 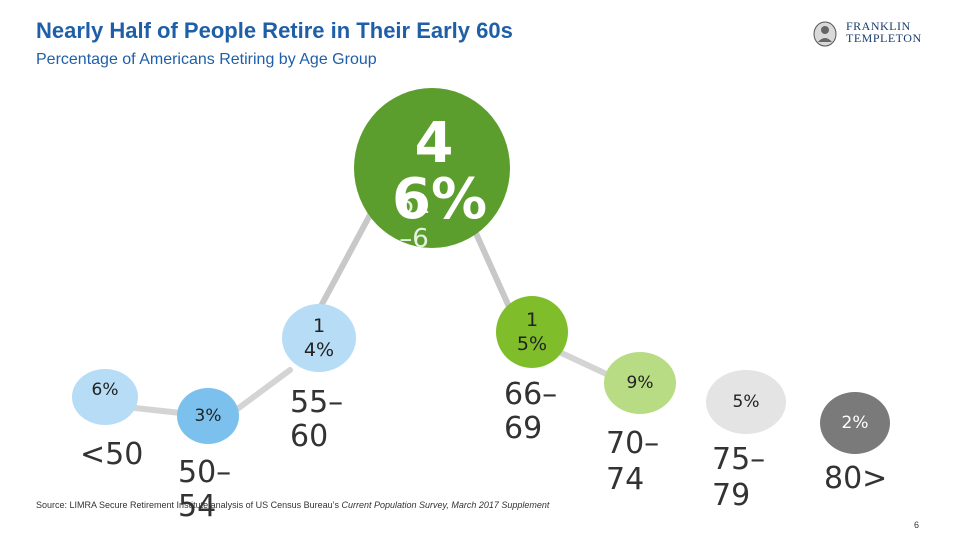 I want to click on logo-wordmark: FRANKLIN TEMPLETON, so click(x=884, y=32).